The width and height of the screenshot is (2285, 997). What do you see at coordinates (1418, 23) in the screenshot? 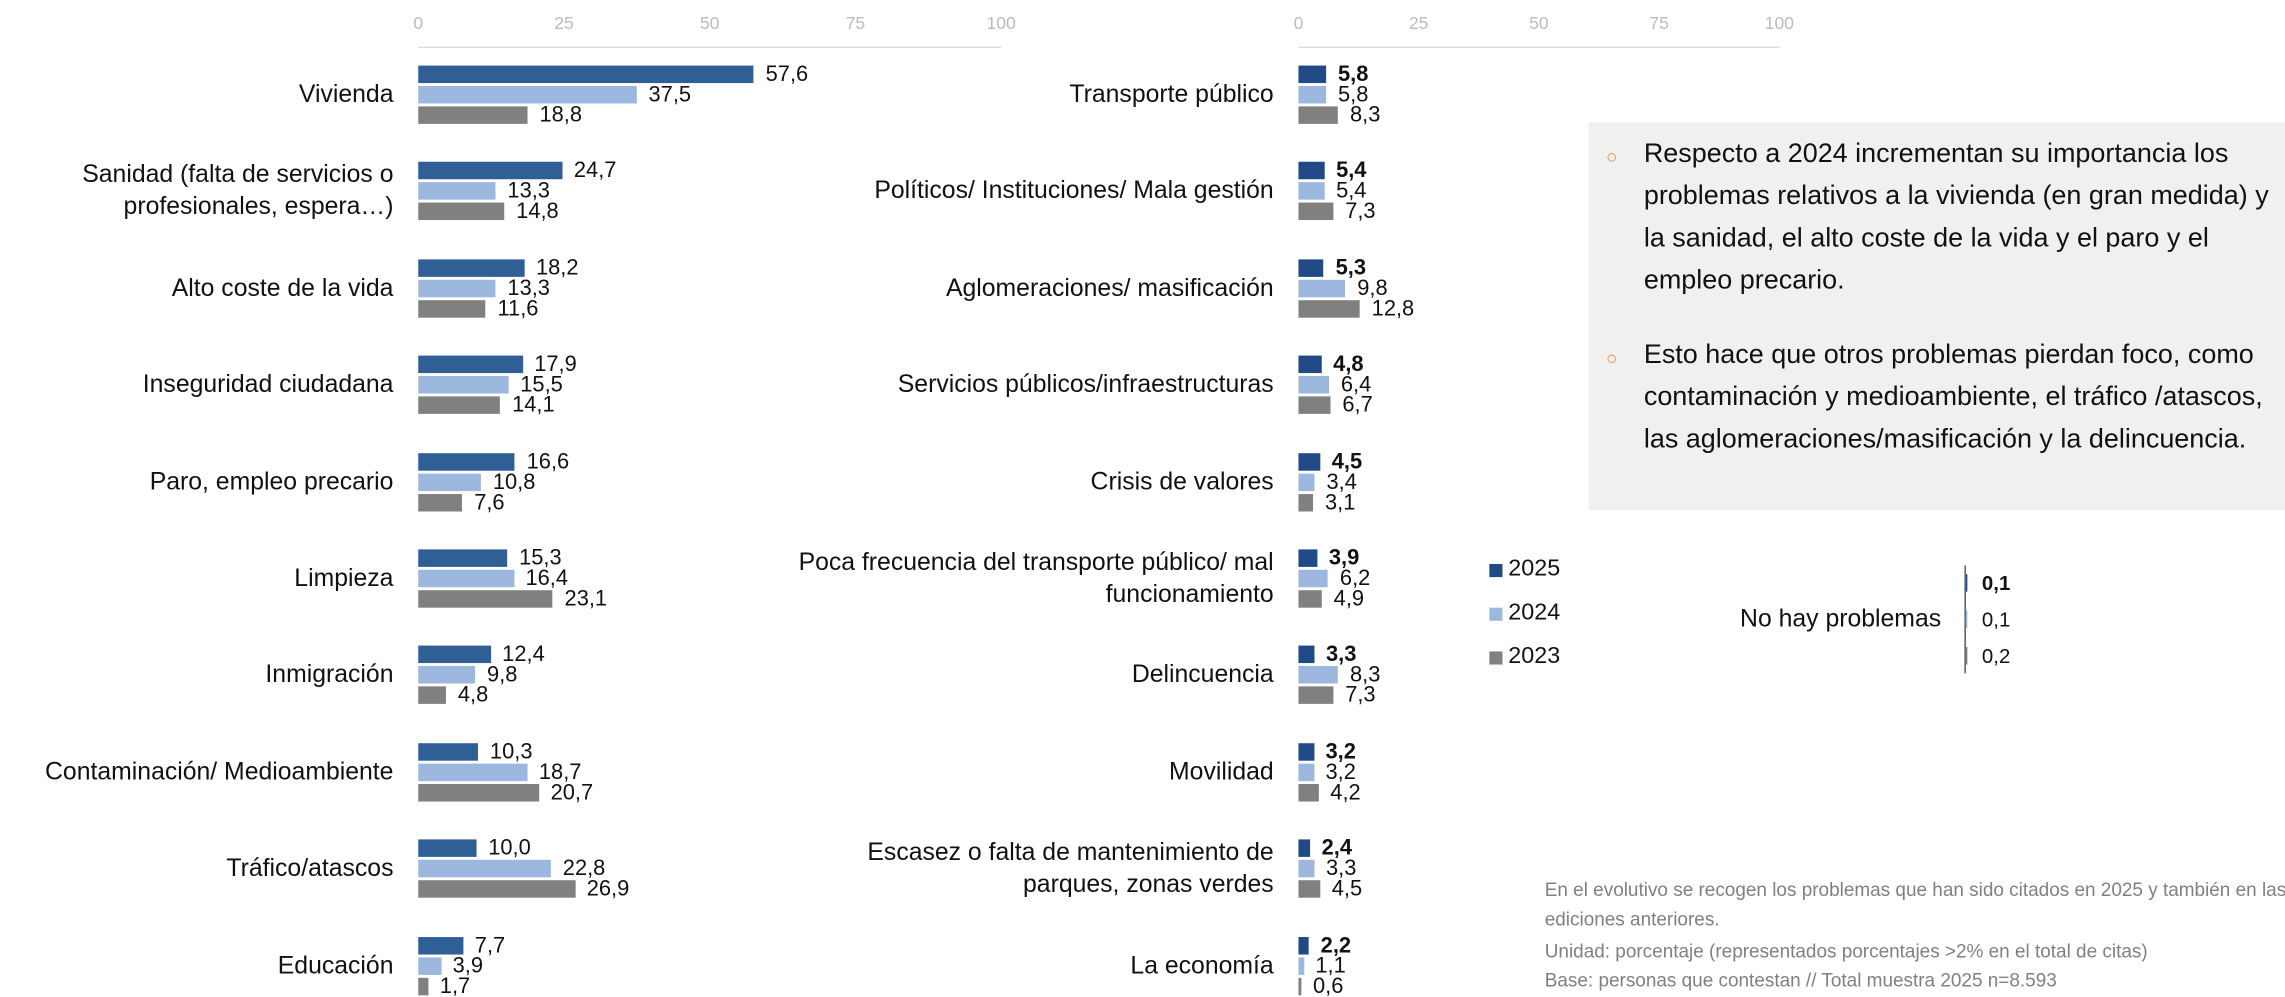
I see `x-tick-label: 25` at bounding box center [1418, 23].